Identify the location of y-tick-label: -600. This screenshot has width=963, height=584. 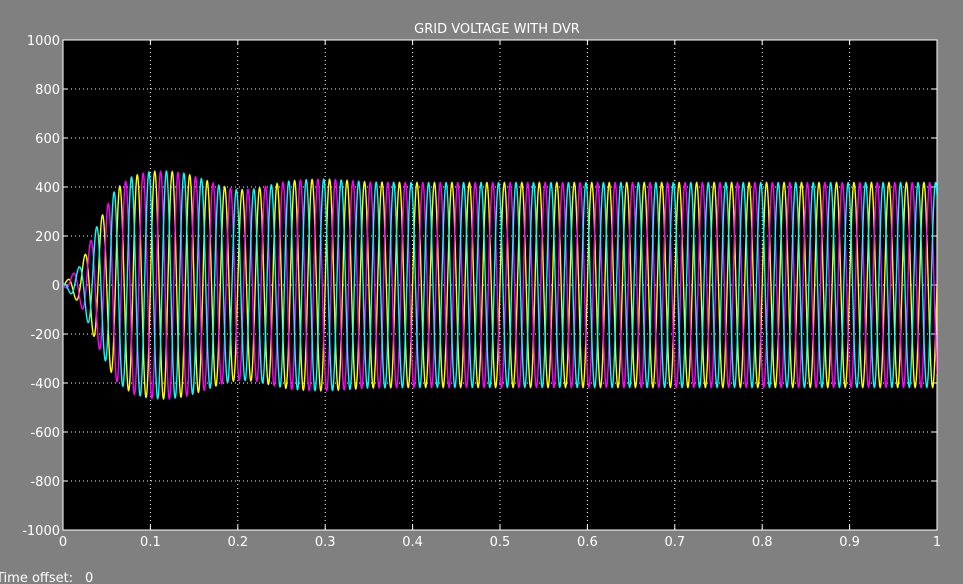
(45, 433).